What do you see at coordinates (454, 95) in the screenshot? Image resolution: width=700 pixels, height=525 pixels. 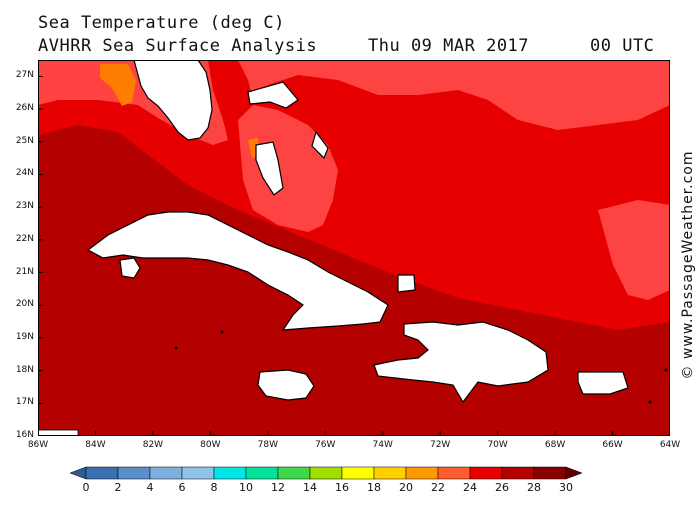 I see `sst-field-22-24-atlantic` at bounding box center [454, 95].